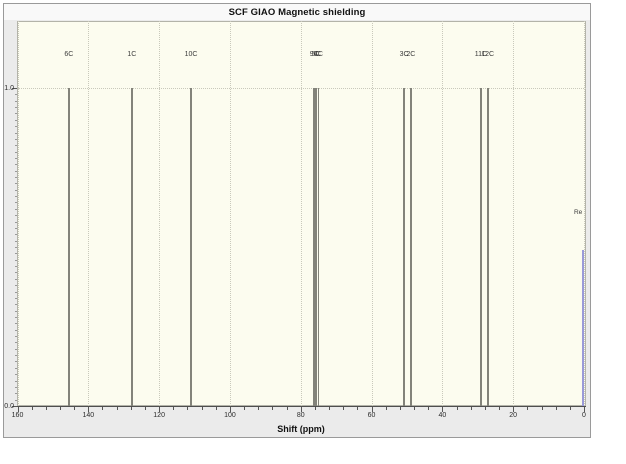  Describe the element at coordinates (132, 54) in the screenshot. I see `peak-label: 1C` at that location.